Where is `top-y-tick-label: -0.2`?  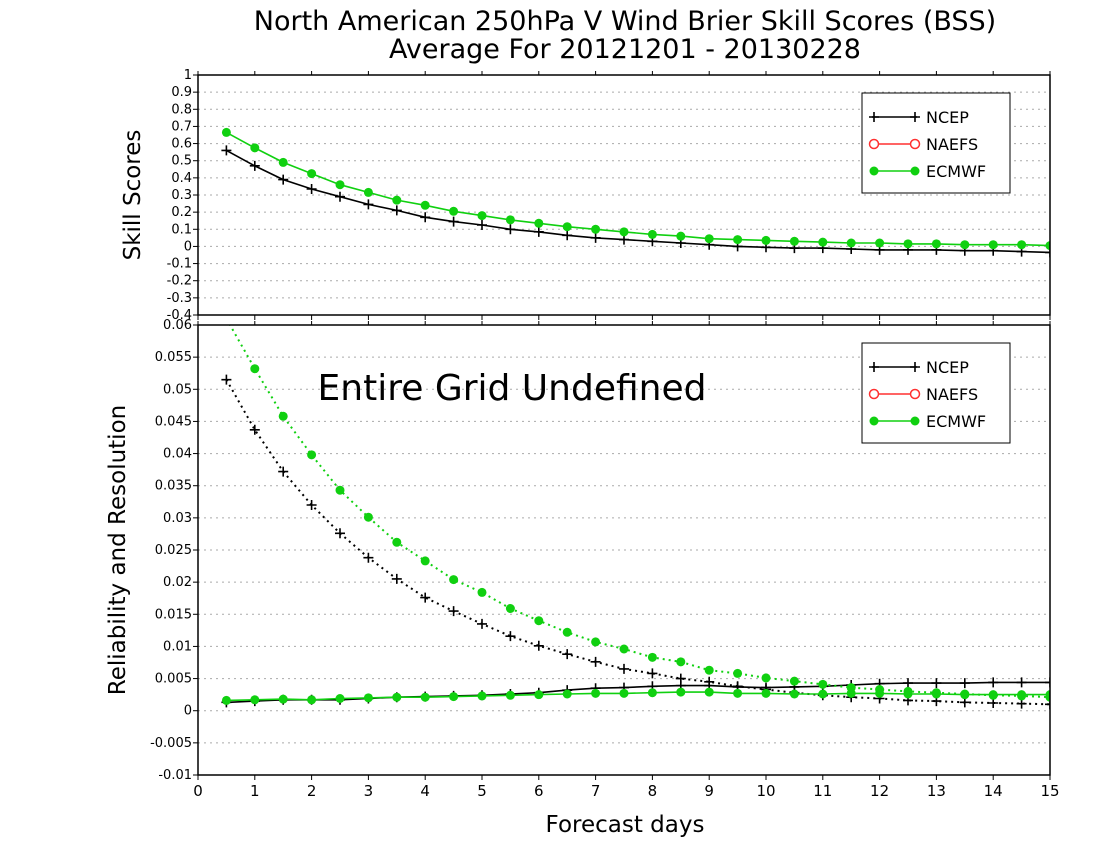 top-y-tick-label: -0.2 is located at coordinates (179, 281).